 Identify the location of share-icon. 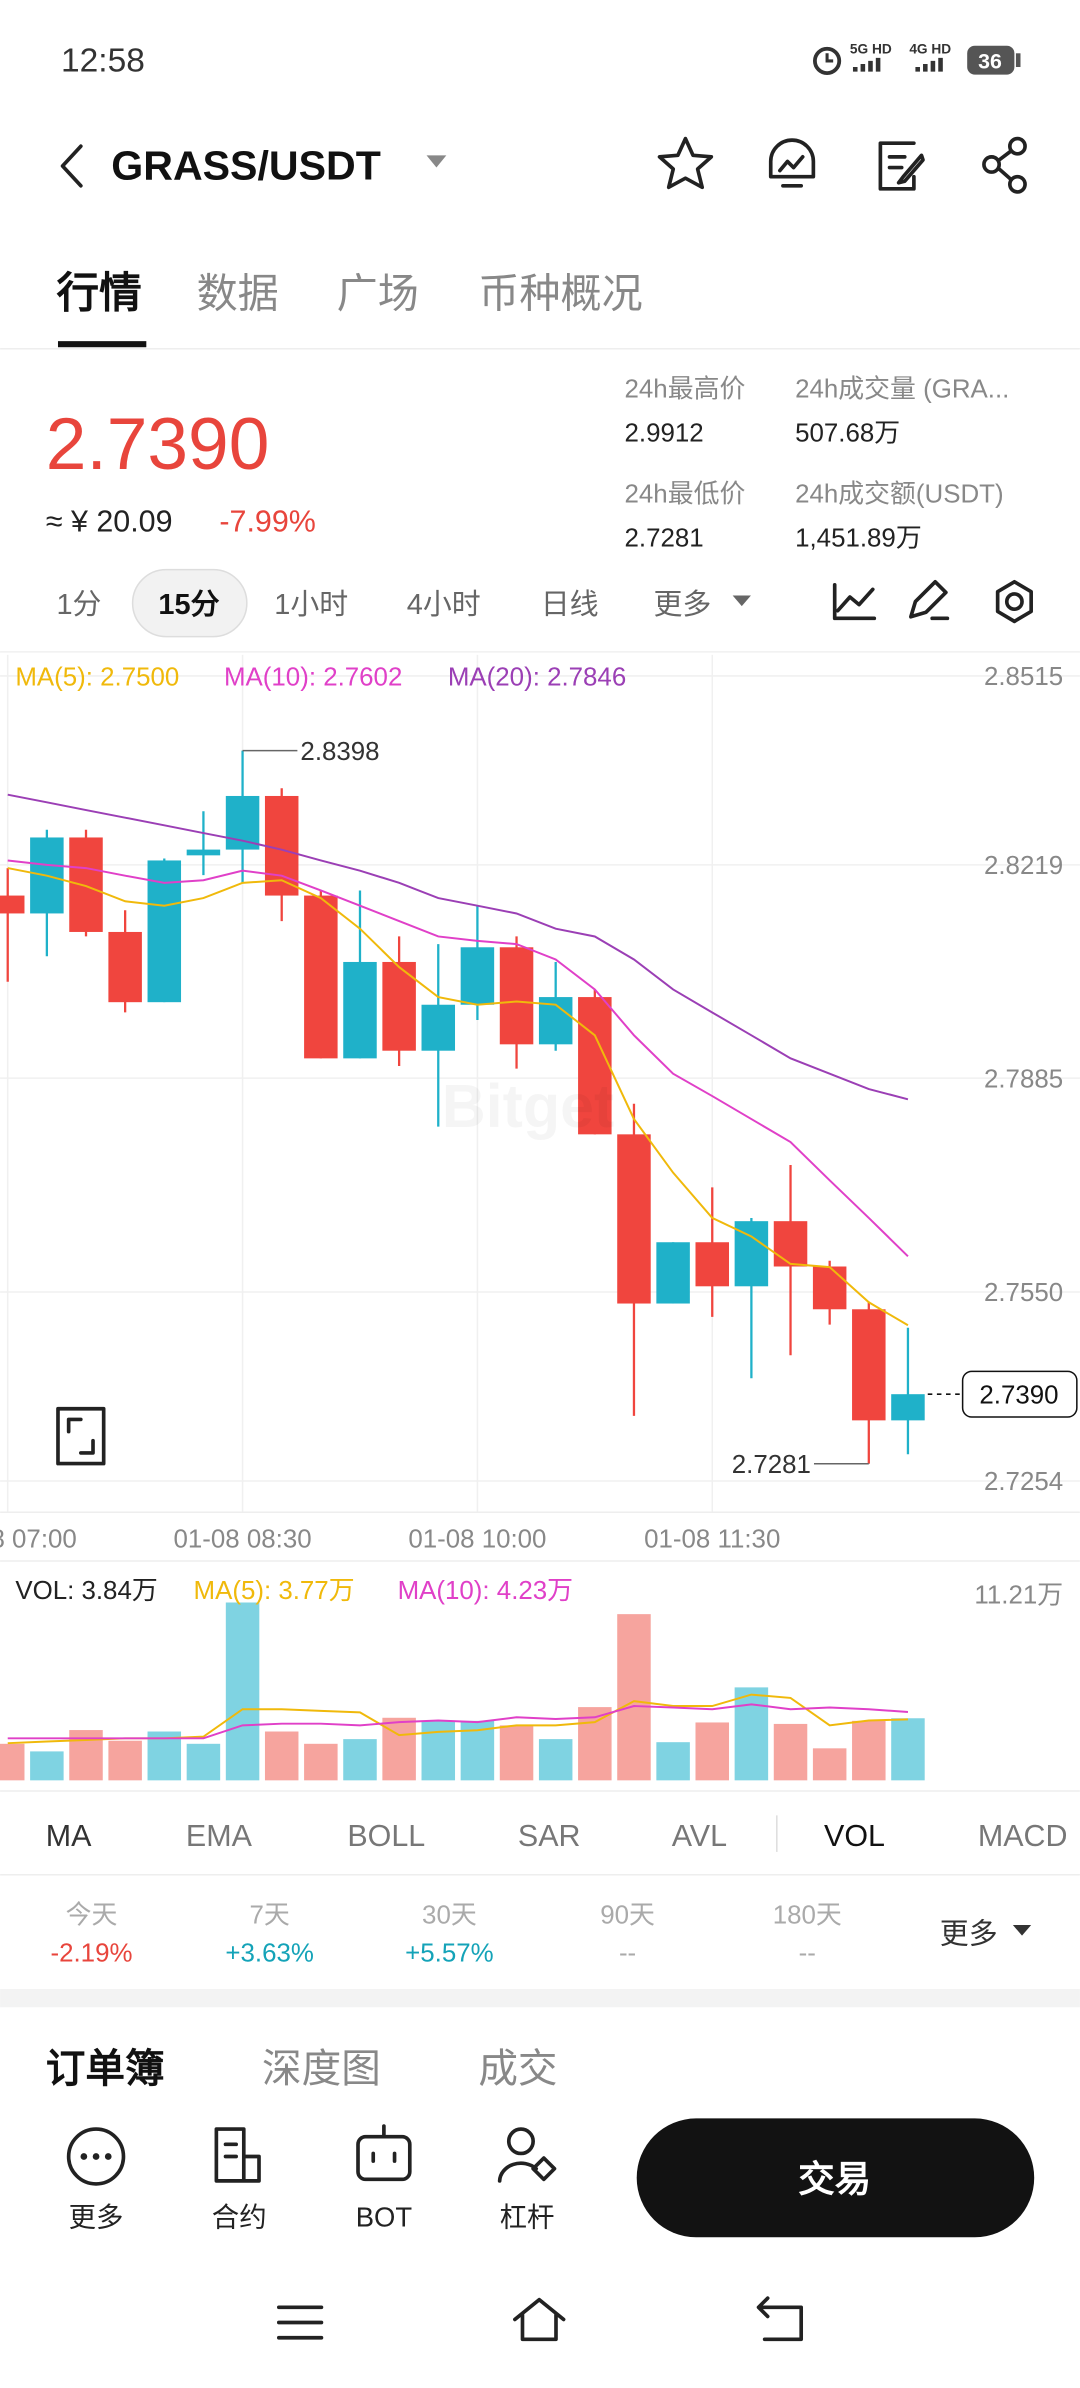
(1004, 165).